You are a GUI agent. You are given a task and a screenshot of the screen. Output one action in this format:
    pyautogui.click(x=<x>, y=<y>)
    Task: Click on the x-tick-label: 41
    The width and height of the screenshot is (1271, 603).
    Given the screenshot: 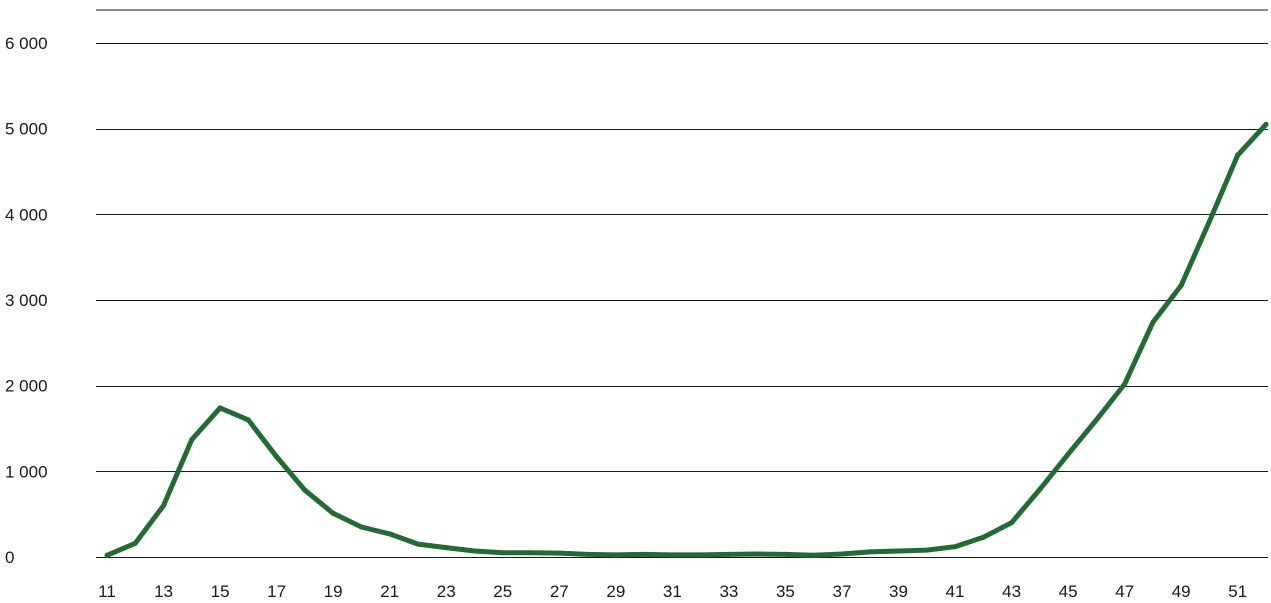 What is the action you would take?
    pyautogui.click(x=955, y=591)
    